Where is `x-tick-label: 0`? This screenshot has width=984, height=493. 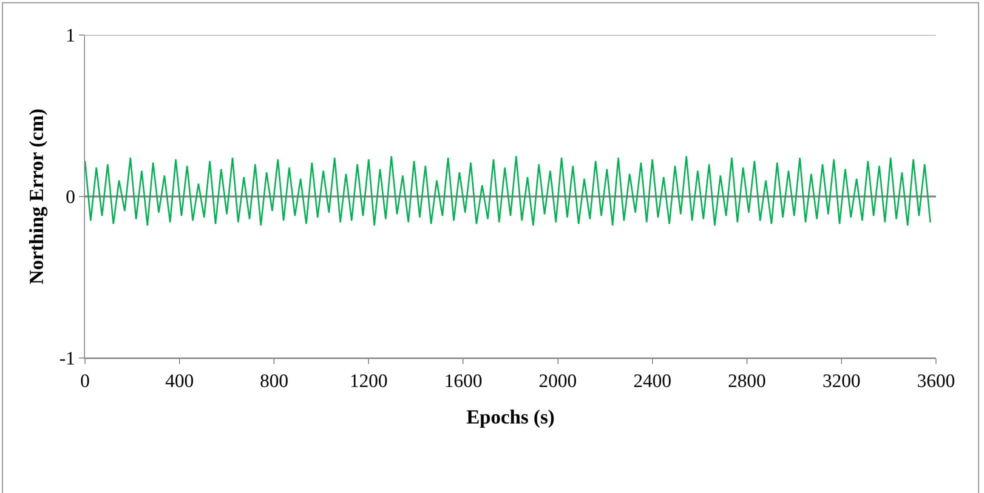 x-tick-label: 0 is located at coordinates (85, 381).